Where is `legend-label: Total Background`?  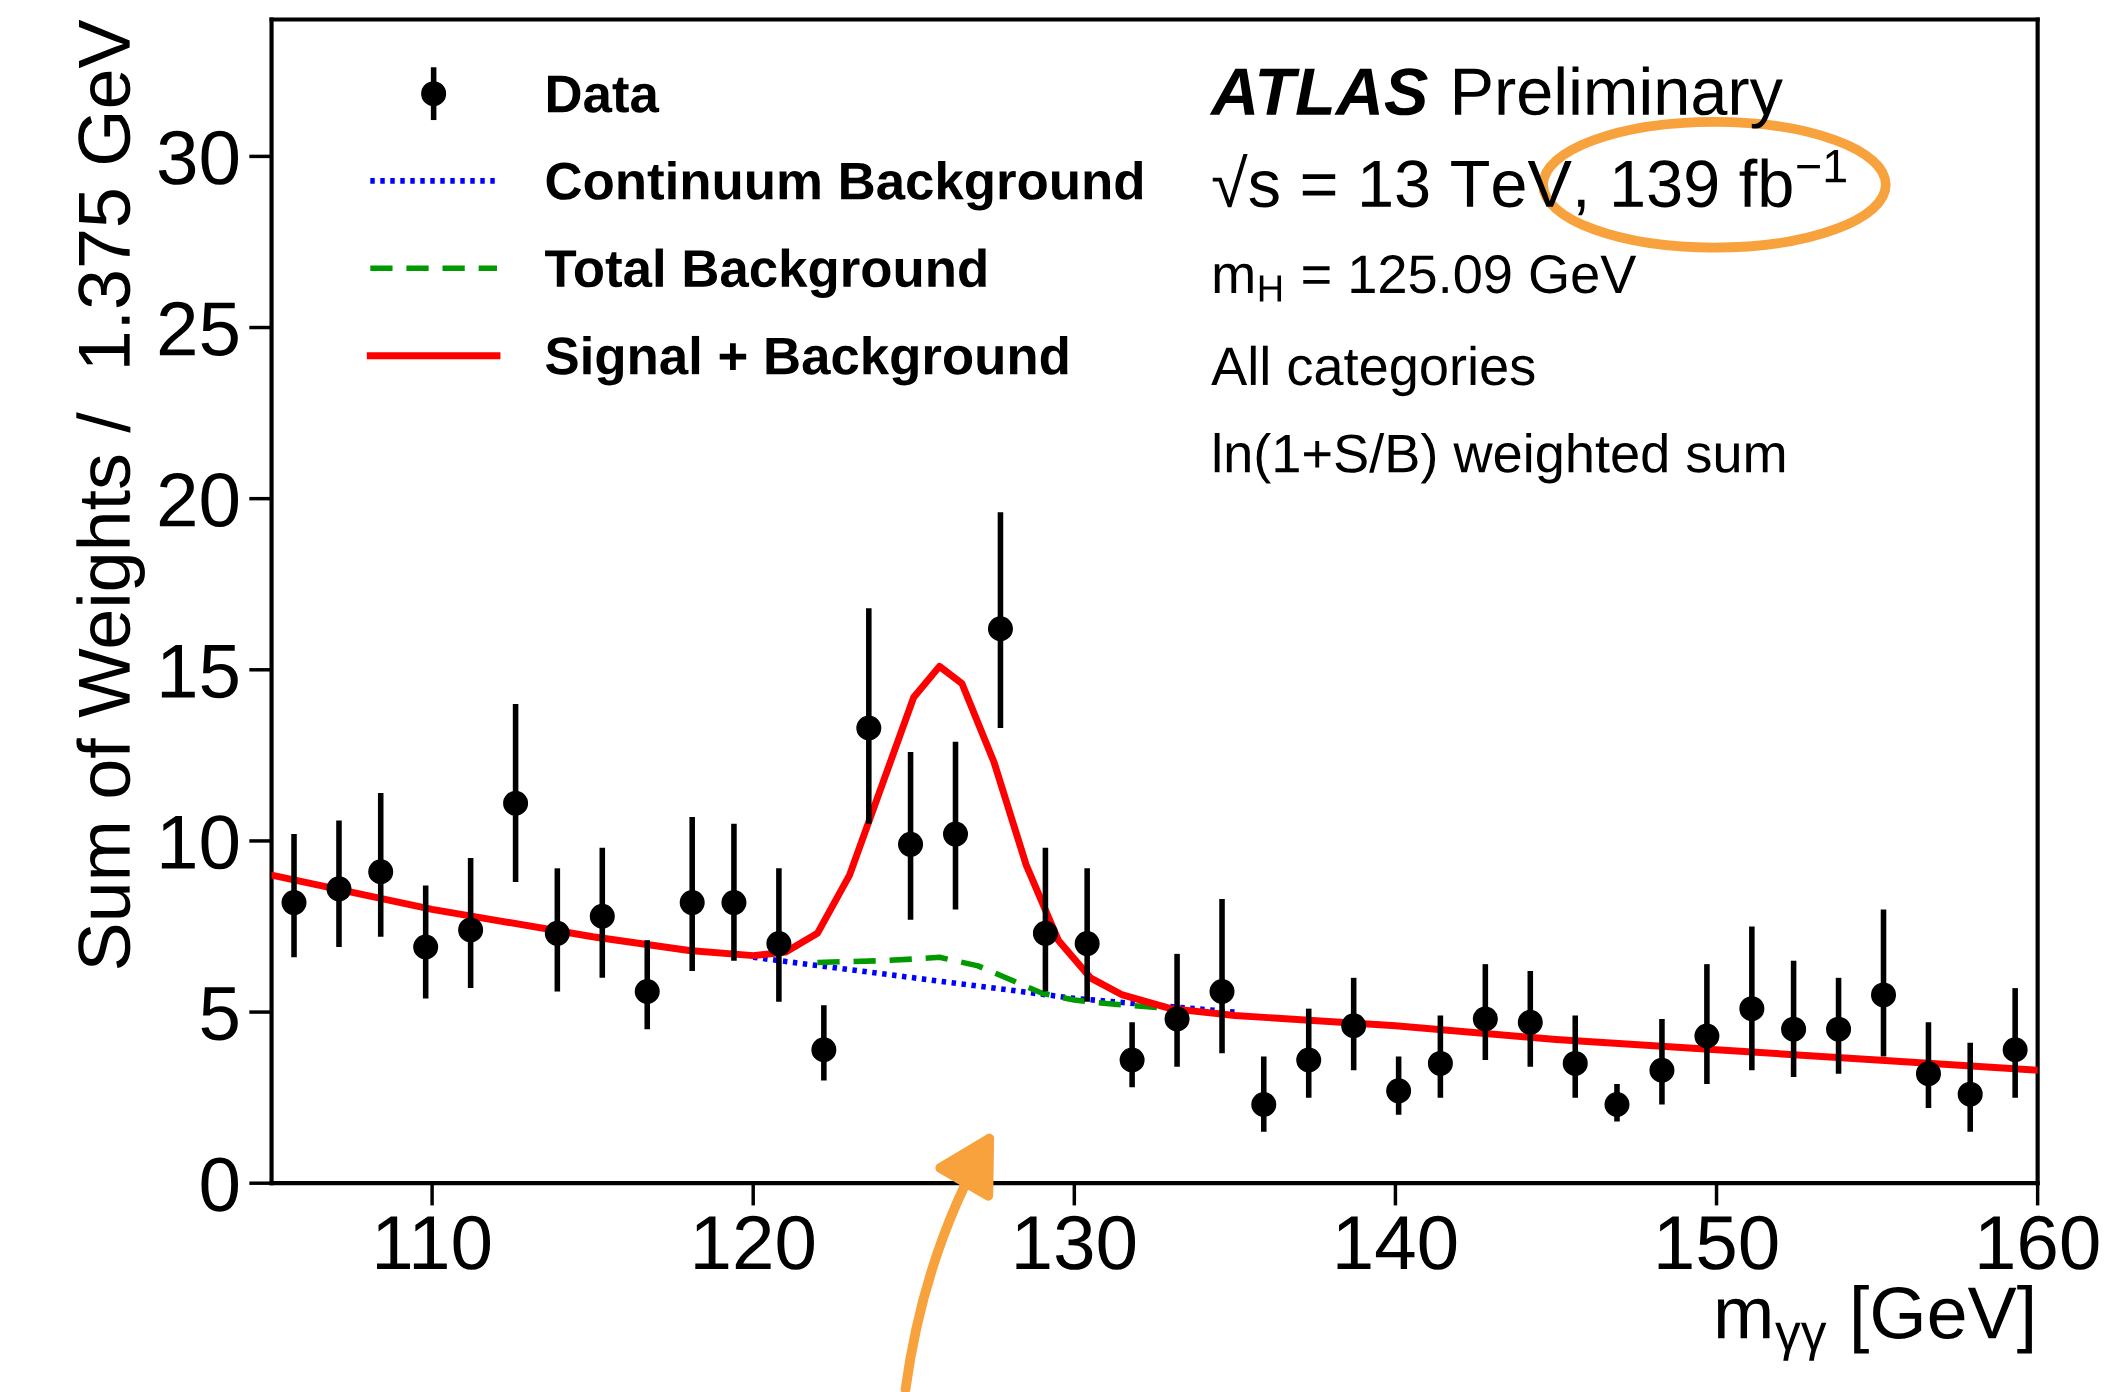 legend-label: Total Background is located at coordinates (765, 273).